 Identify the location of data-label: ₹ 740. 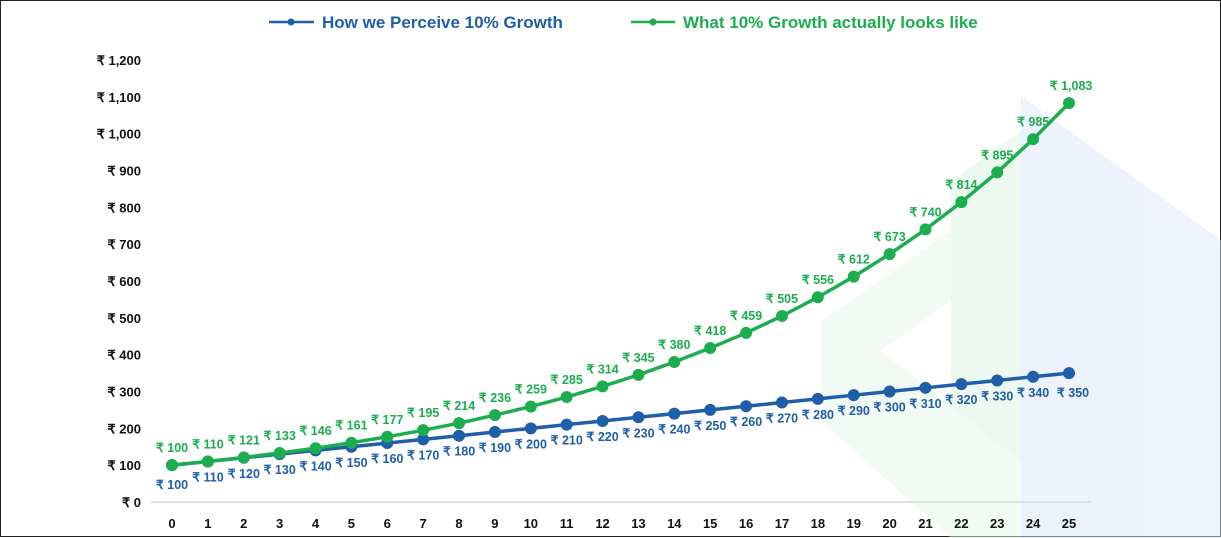
(925, 212).